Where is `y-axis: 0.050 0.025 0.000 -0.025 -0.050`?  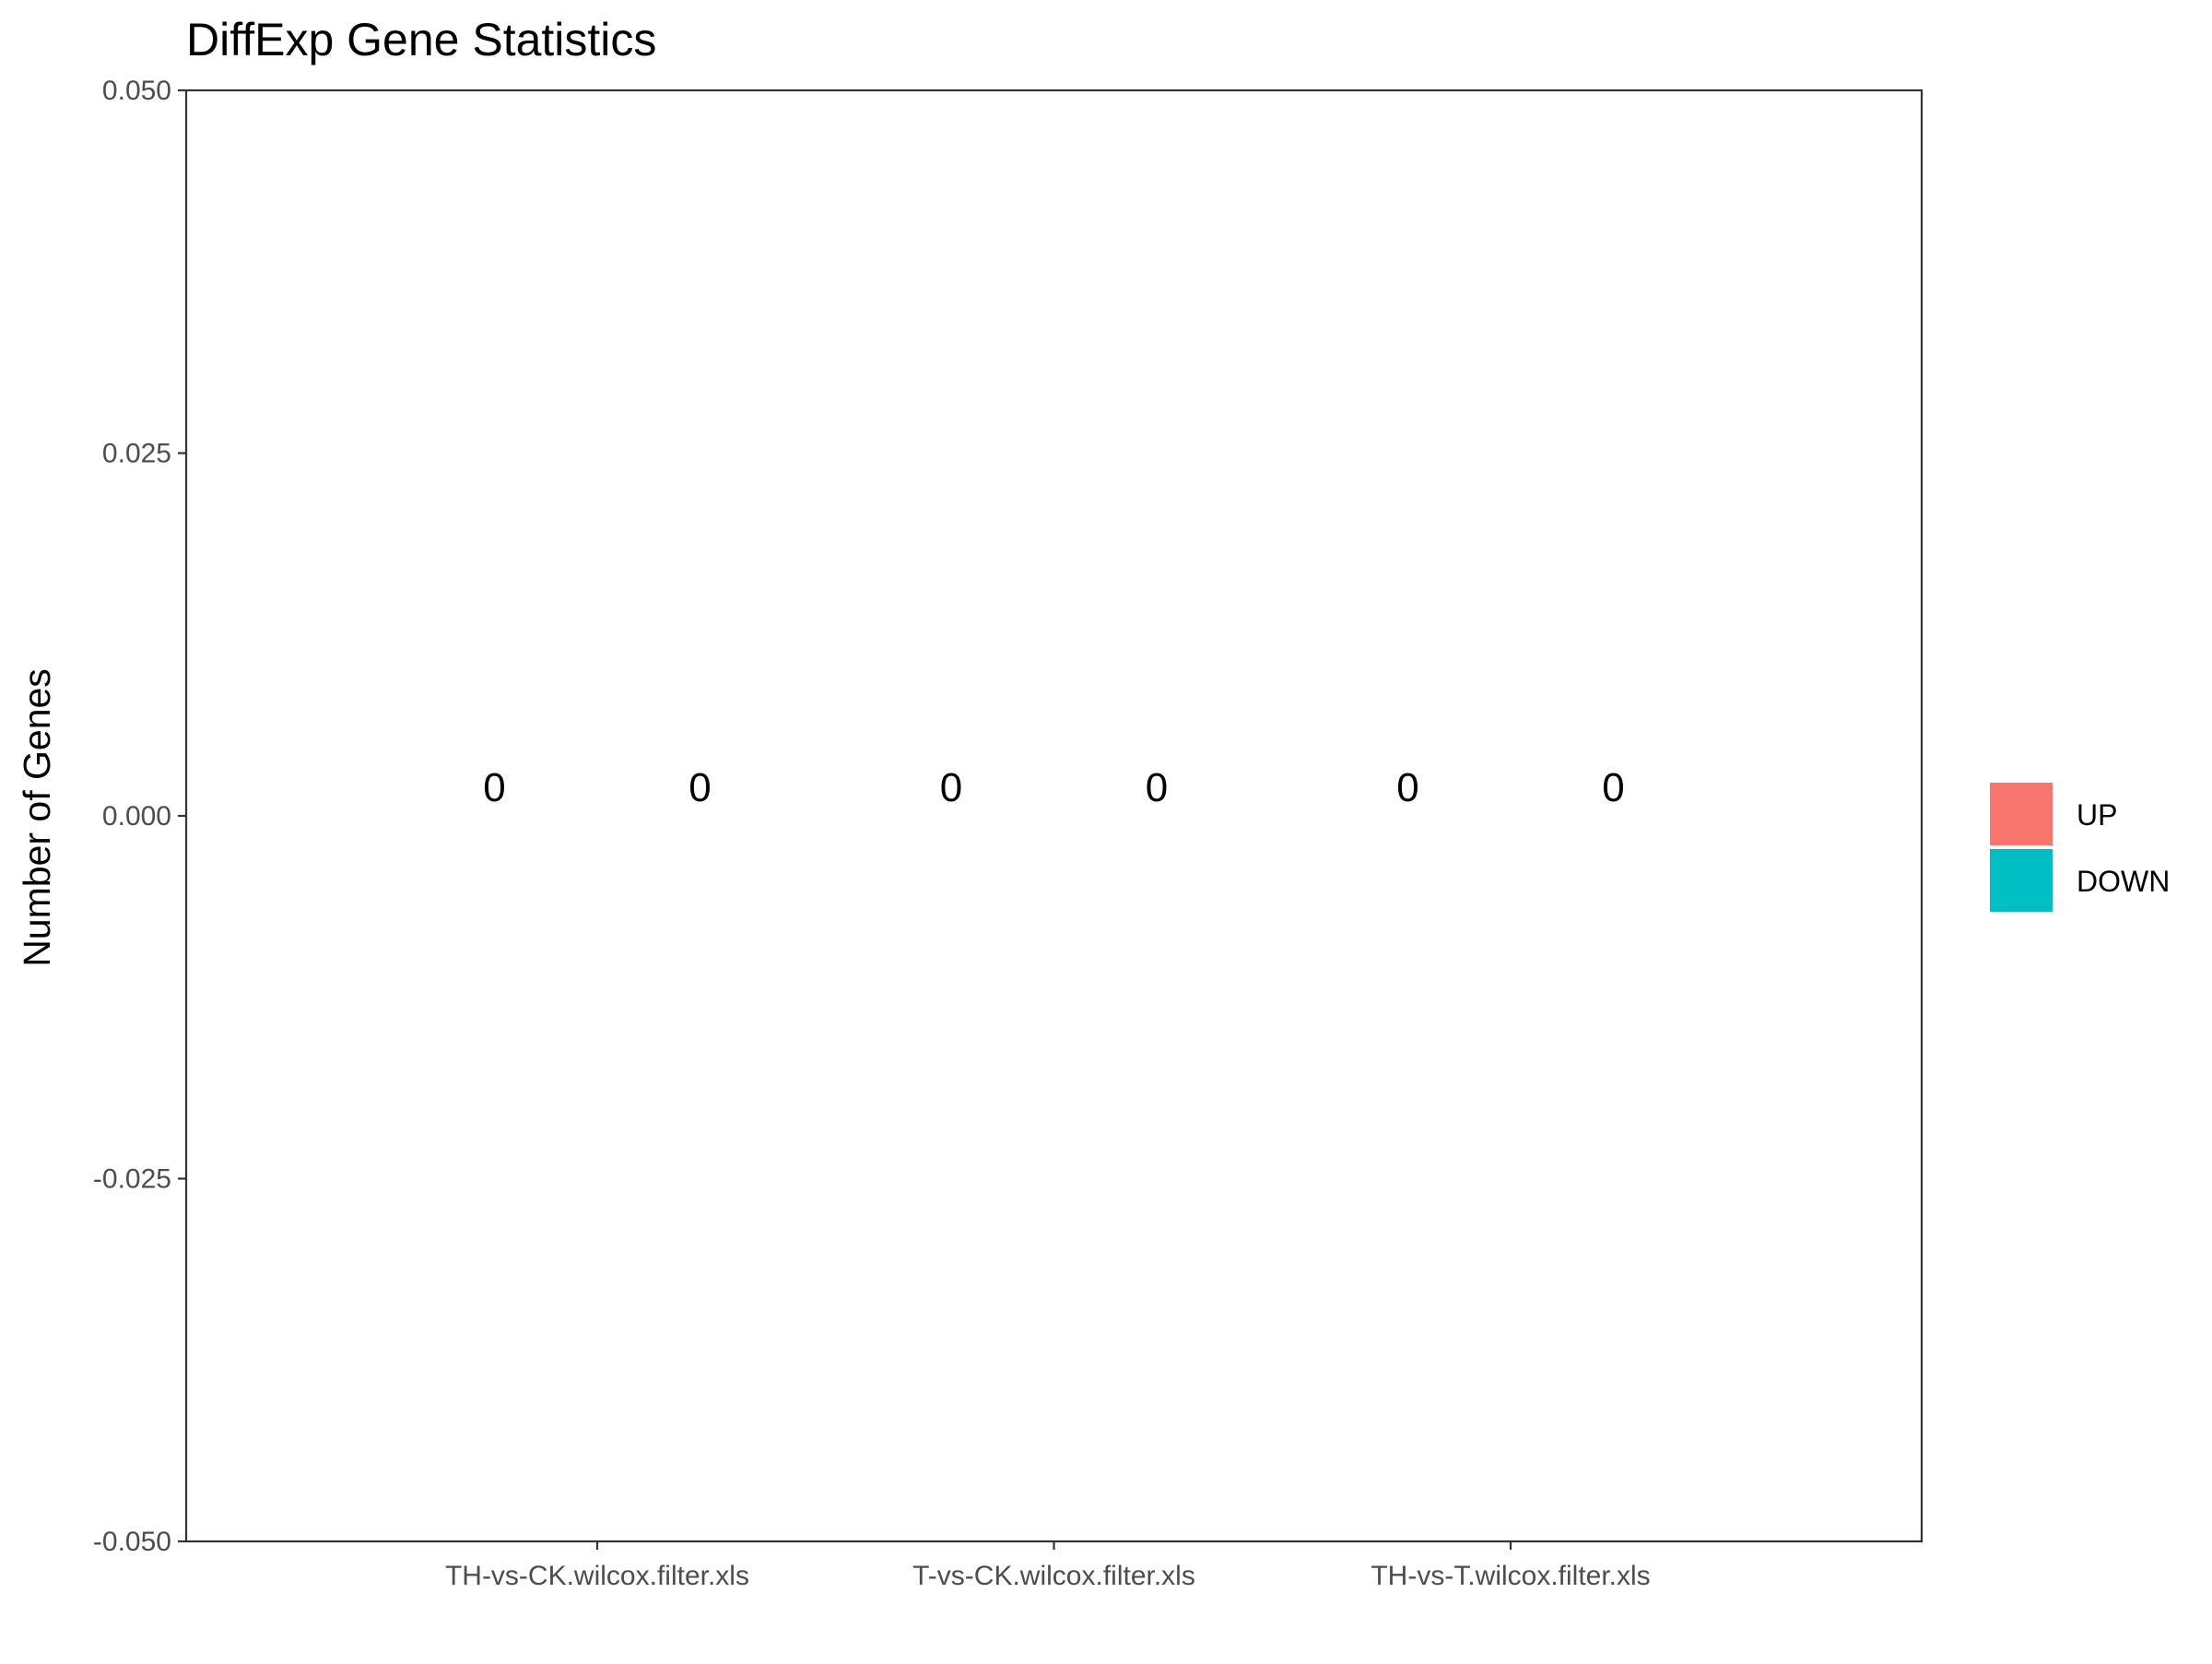 y-axis: 0.050 0.025 0.000 -0.025 -0.050 is located at coordinates (139, 816).